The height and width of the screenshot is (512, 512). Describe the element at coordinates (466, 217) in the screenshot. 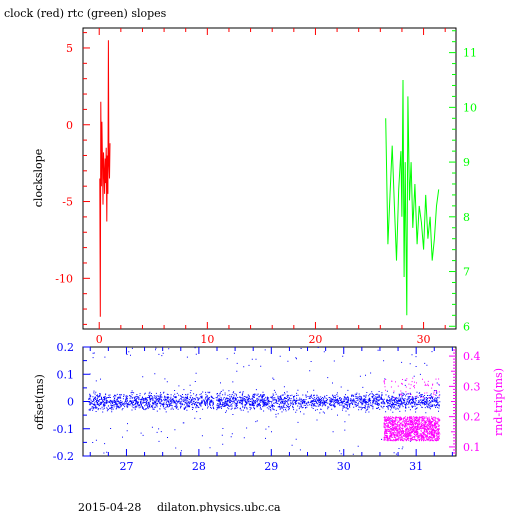

I see `top-y2-tick-label: 8` at that location.